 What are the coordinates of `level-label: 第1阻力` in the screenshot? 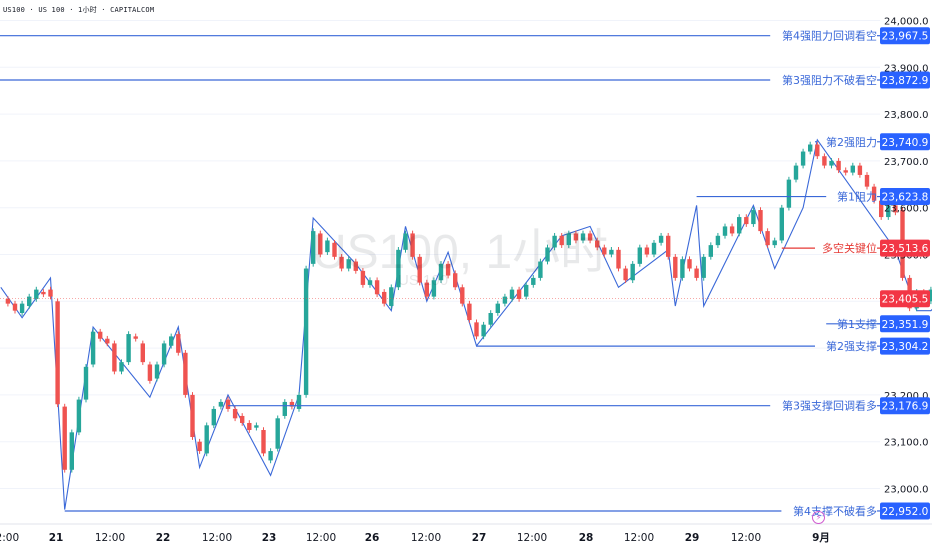 It's located at (857, 197).